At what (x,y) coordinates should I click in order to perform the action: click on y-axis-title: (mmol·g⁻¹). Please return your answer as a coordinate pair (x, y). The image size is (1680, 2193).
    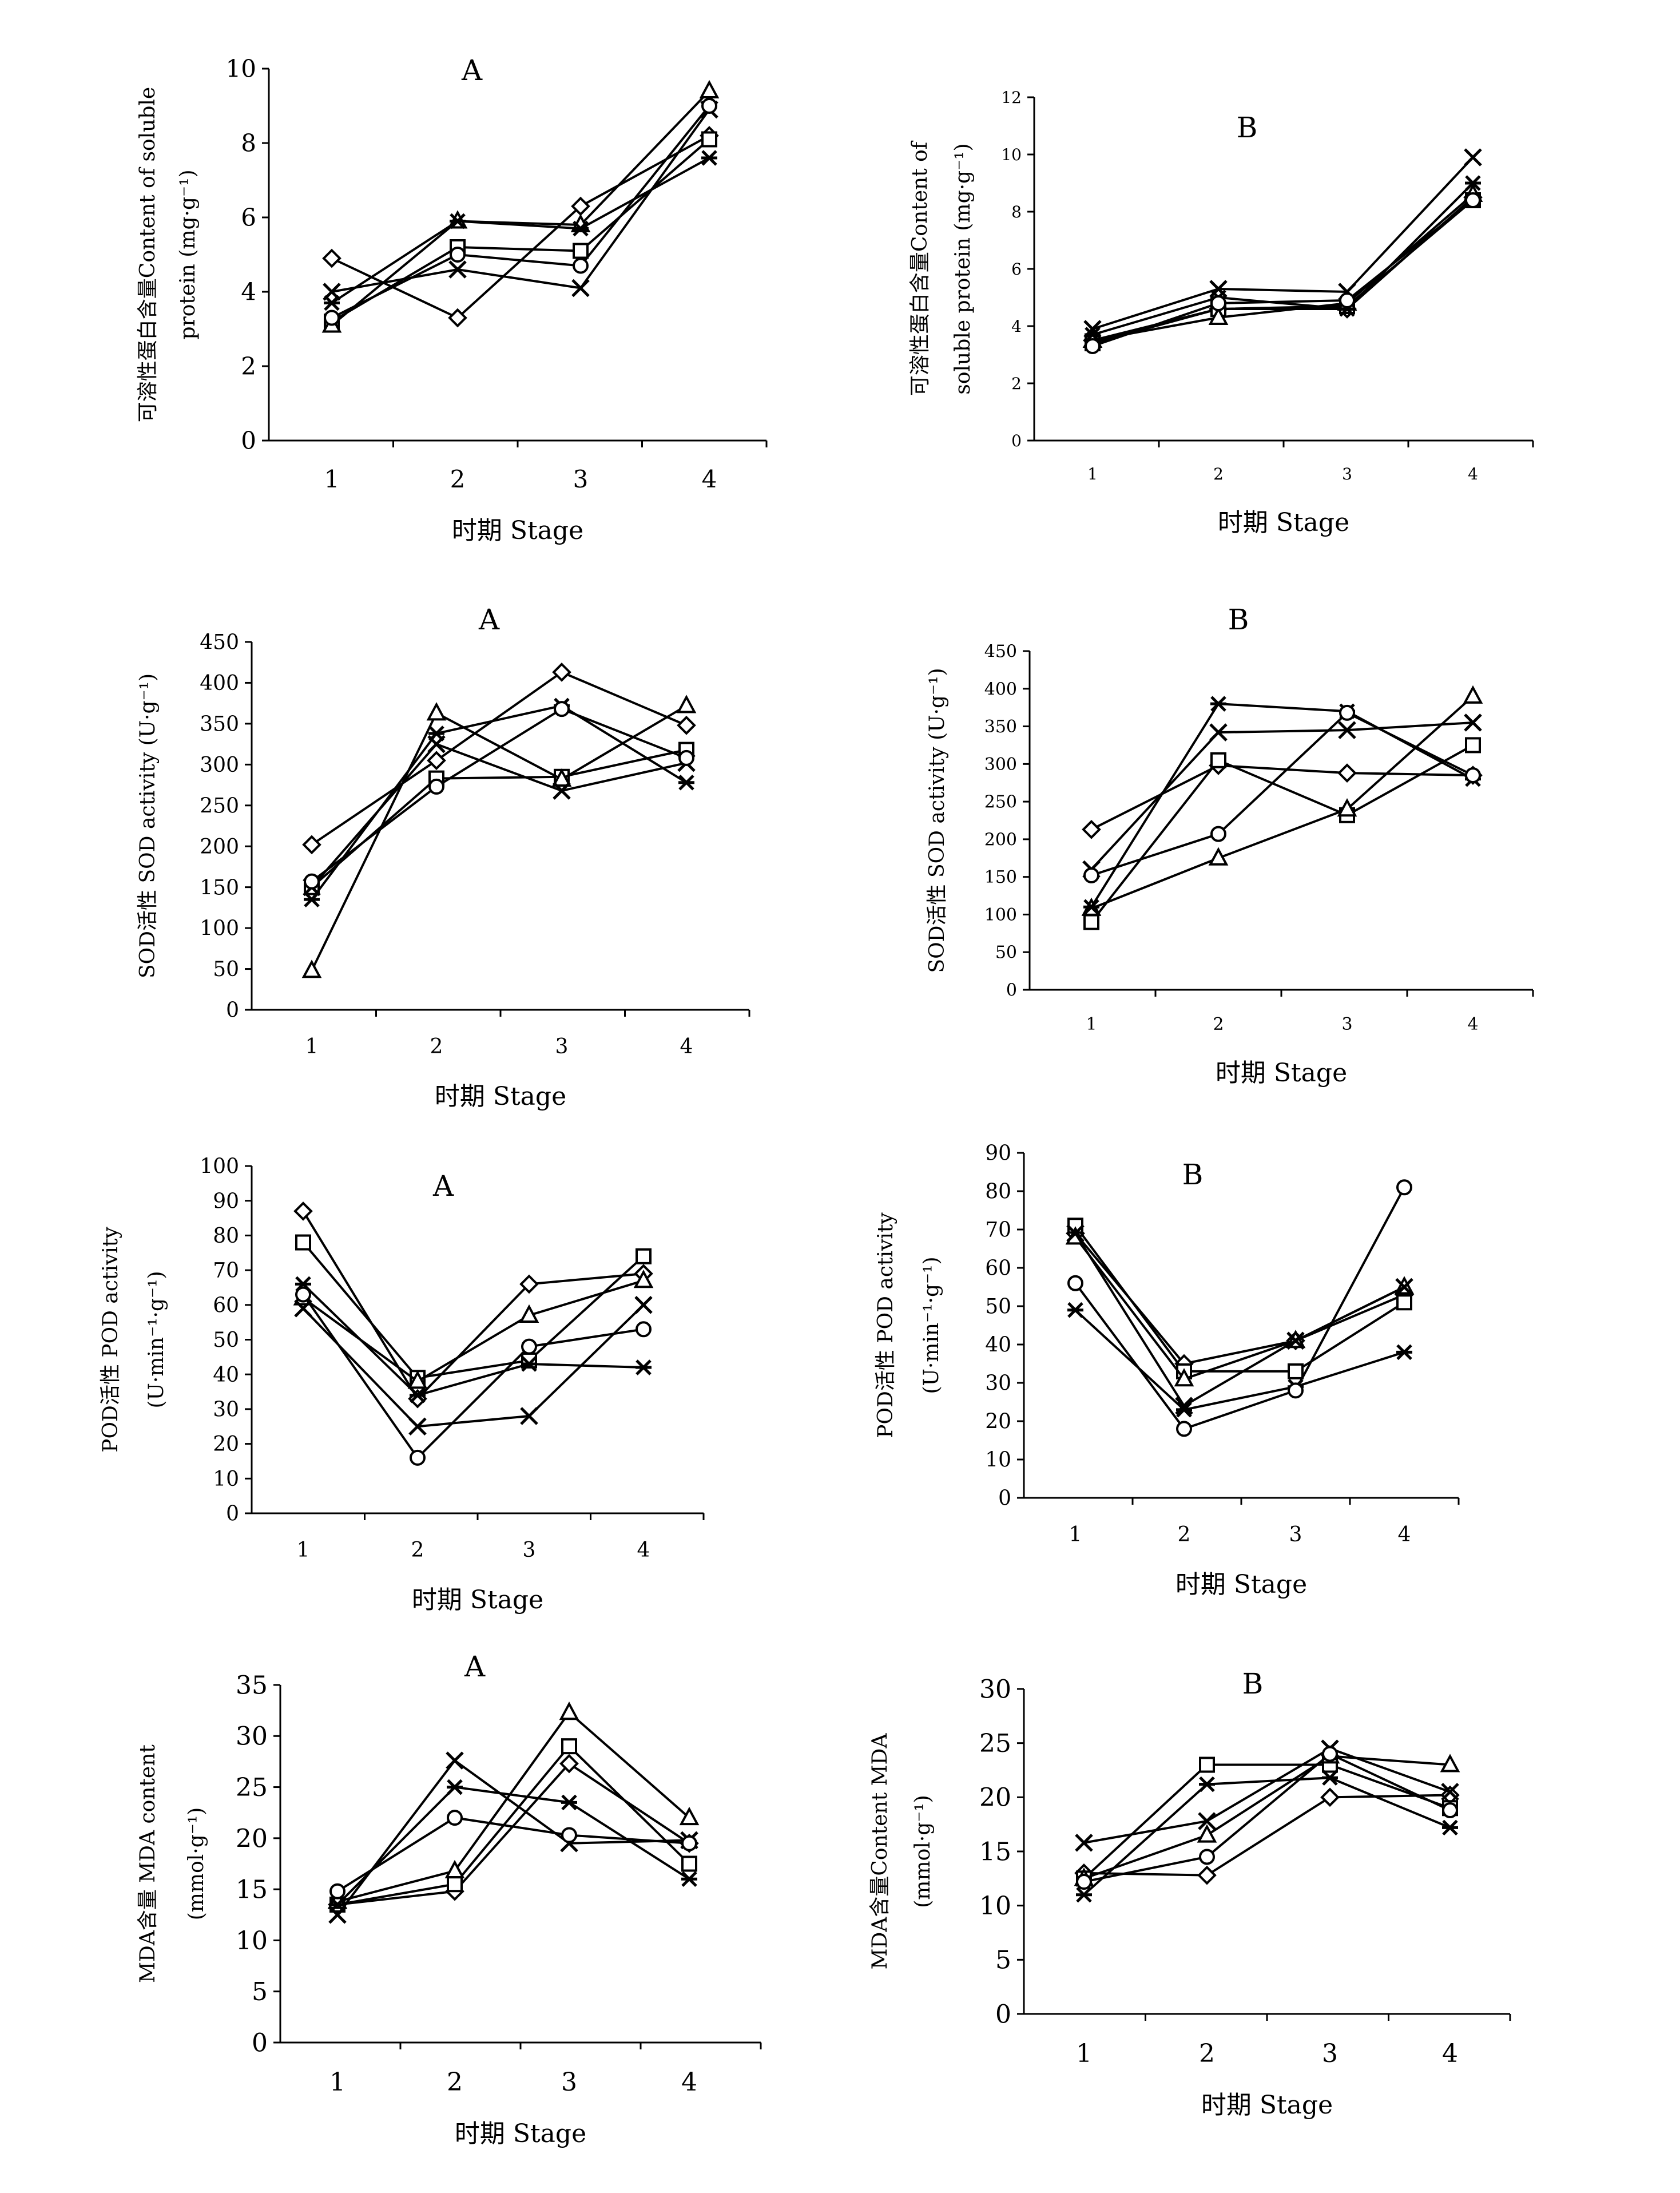
    Looking at the image, I should click on (923, 1851).